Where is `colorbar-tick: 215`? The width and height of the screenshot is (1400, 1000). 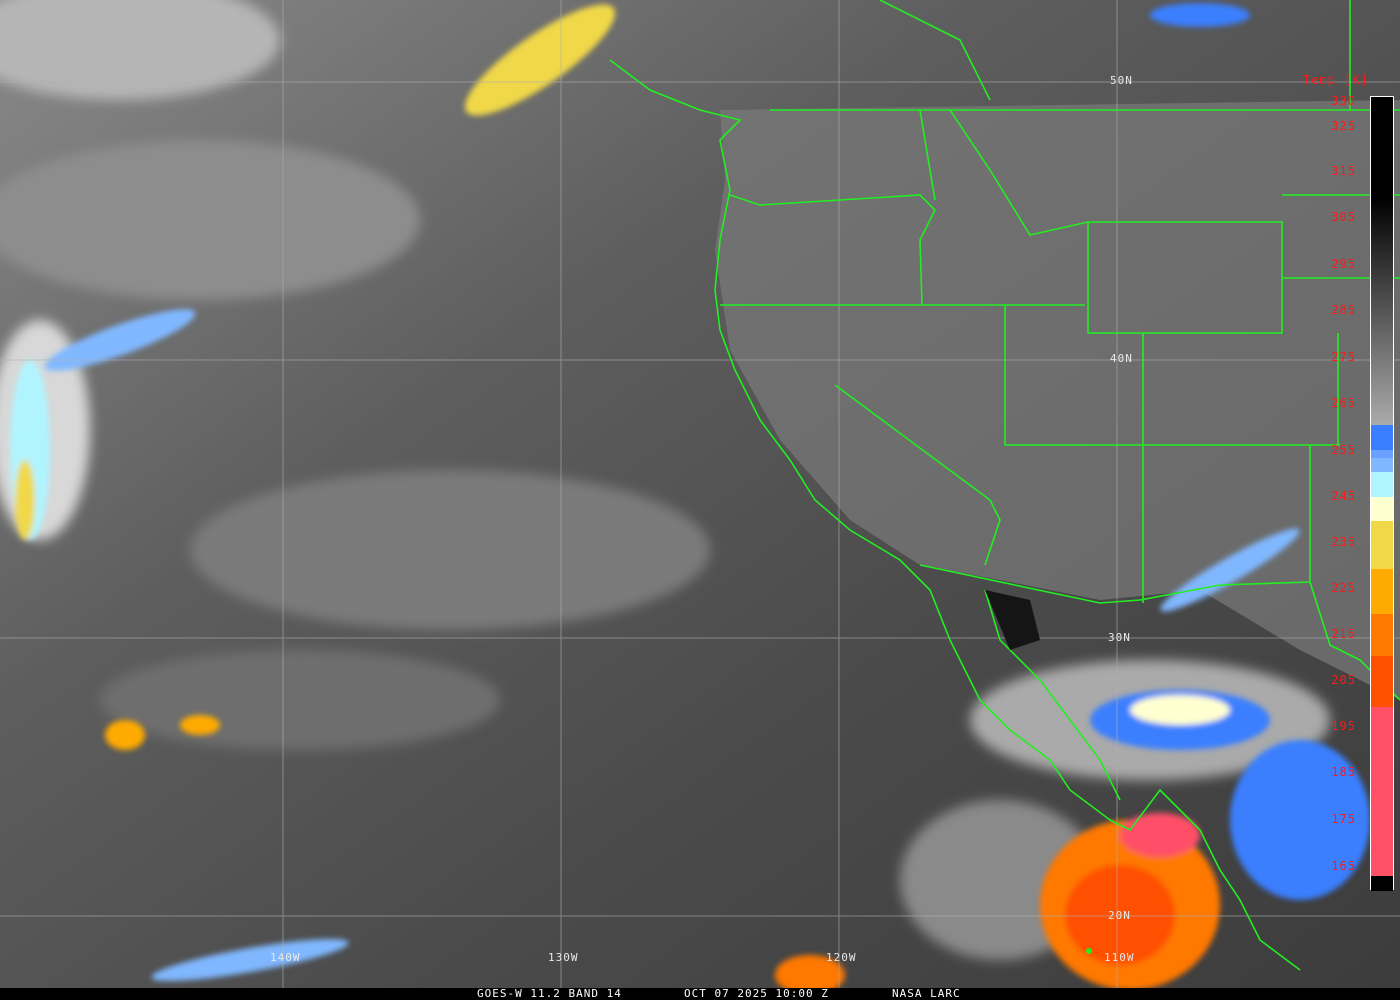
colorbar-tick: 215 is located at coordinates (1343, 634).